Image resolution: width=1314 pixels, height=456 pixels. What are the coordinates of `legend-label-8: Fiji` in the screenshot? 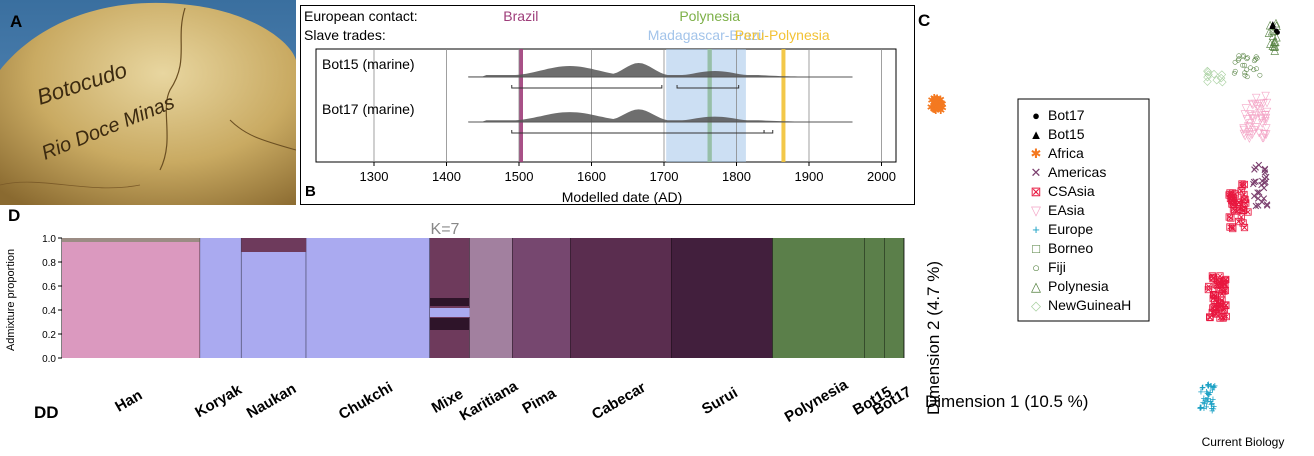 It's located at (1057, 267).